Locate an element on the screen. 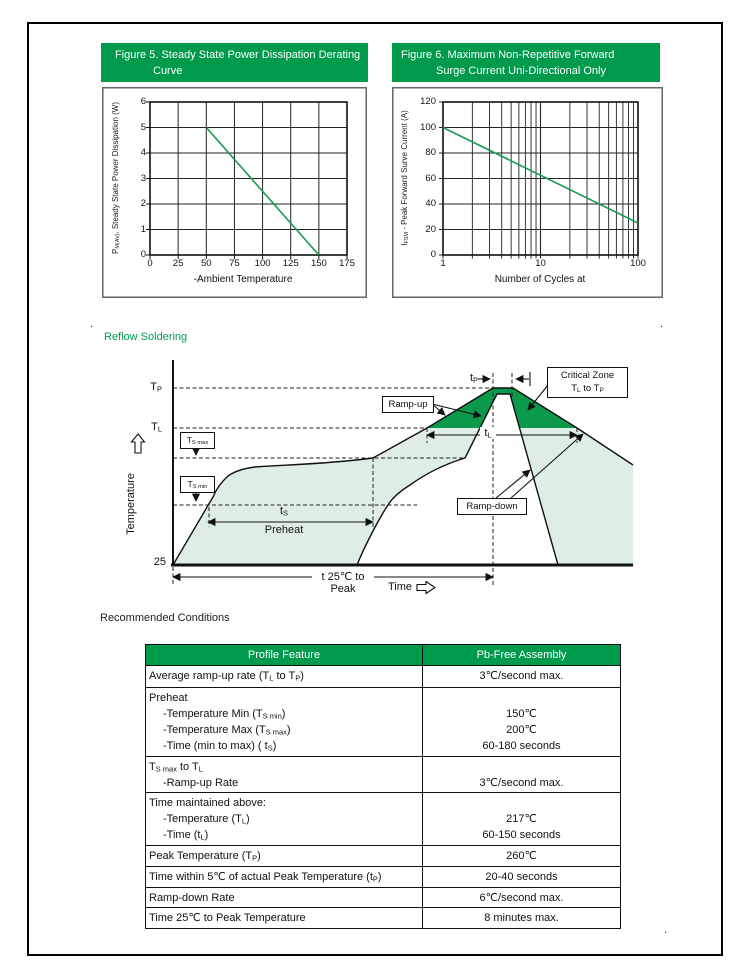 This screenshot has height=976, width=750. feature-line: -Time (min to max) ( tS) is located at coordinates (220, 746).